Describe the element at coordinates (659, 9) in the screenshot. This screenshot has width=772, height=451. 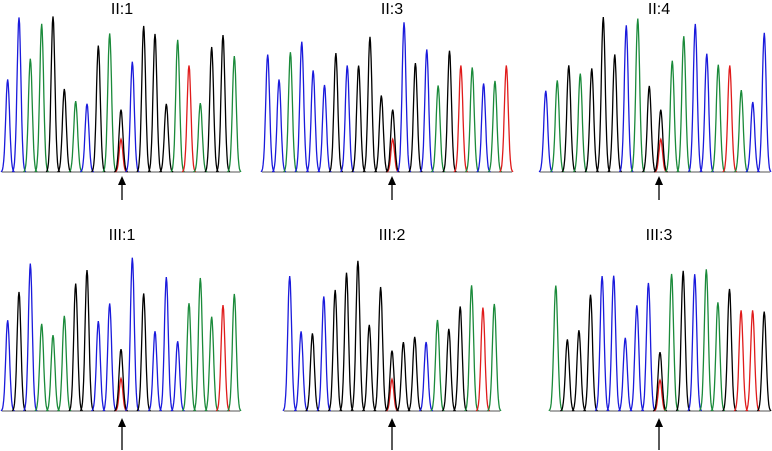
I see `panel-label: II:4` at that location.